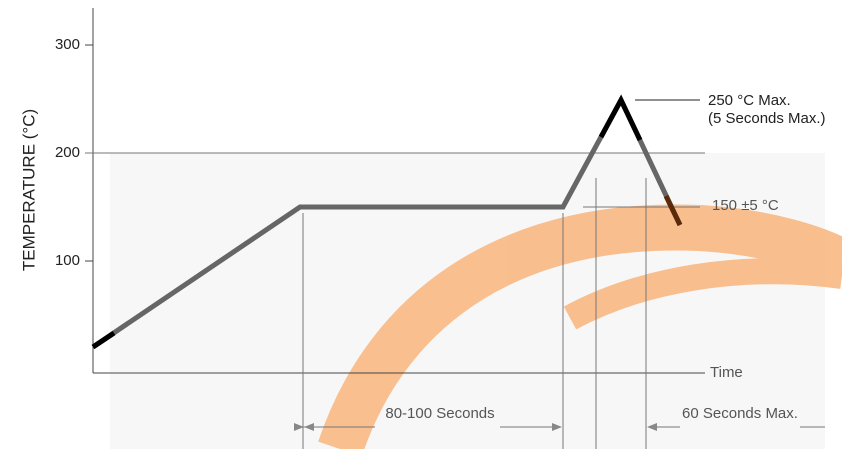  Describe the element at coordinates (28, 190) in the screenshot. I see `y-axis-label: TEMPERATURE (°C)` at that location.